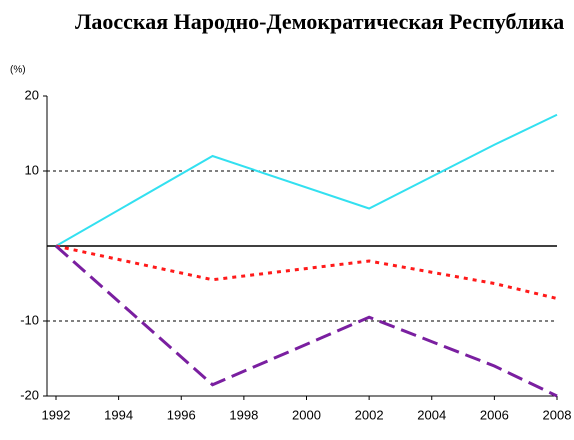 Image resolution: width=574 pixels, height=440 pixels. Describe the element at coordinates (431, 414) in the screenshot. I see `x-tick-label: 2004` at that location.